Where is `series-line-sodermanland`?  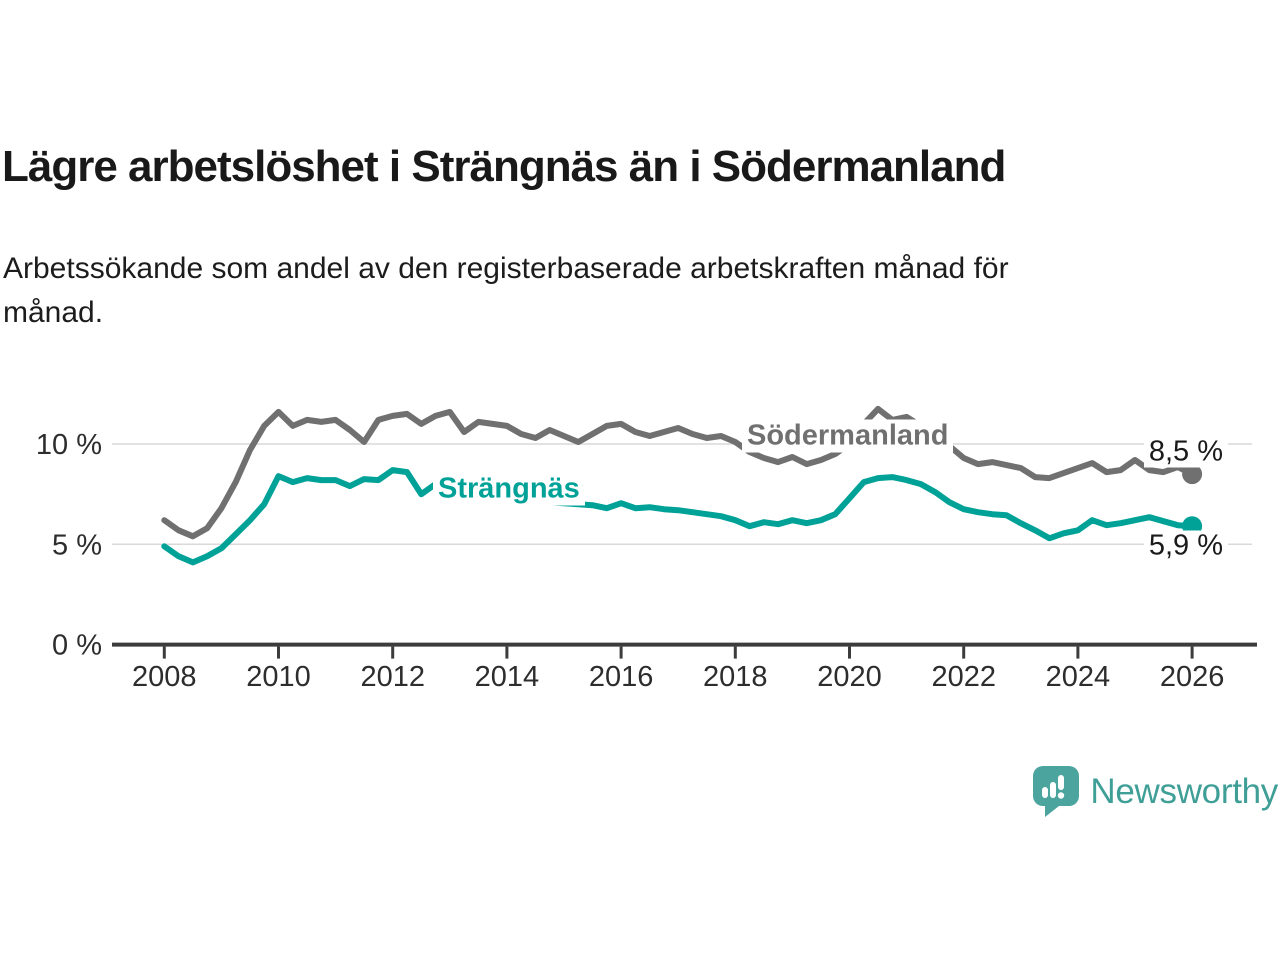 series-line-sodermanland is located at coordinates (678, 472).